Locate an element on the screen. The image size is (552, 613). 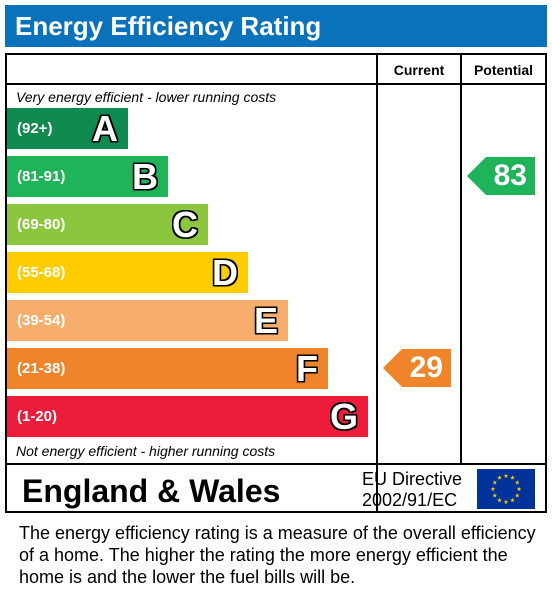
current-column-divider is located at coordinates (377, 283).